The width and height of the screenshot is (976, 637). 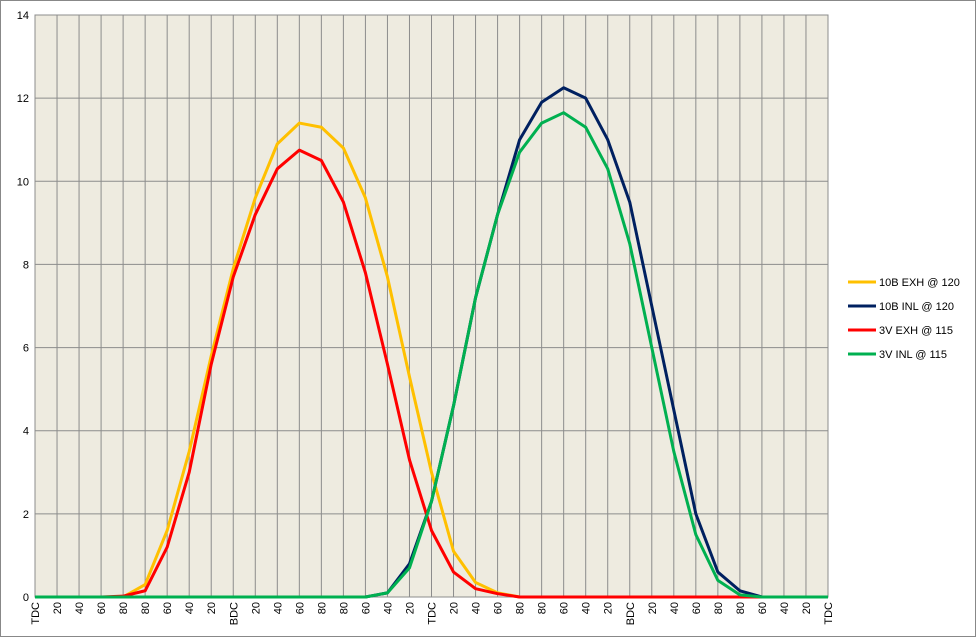 I want to click on legend-label: 3V EXH @ 115, so click(x=916, y=331).